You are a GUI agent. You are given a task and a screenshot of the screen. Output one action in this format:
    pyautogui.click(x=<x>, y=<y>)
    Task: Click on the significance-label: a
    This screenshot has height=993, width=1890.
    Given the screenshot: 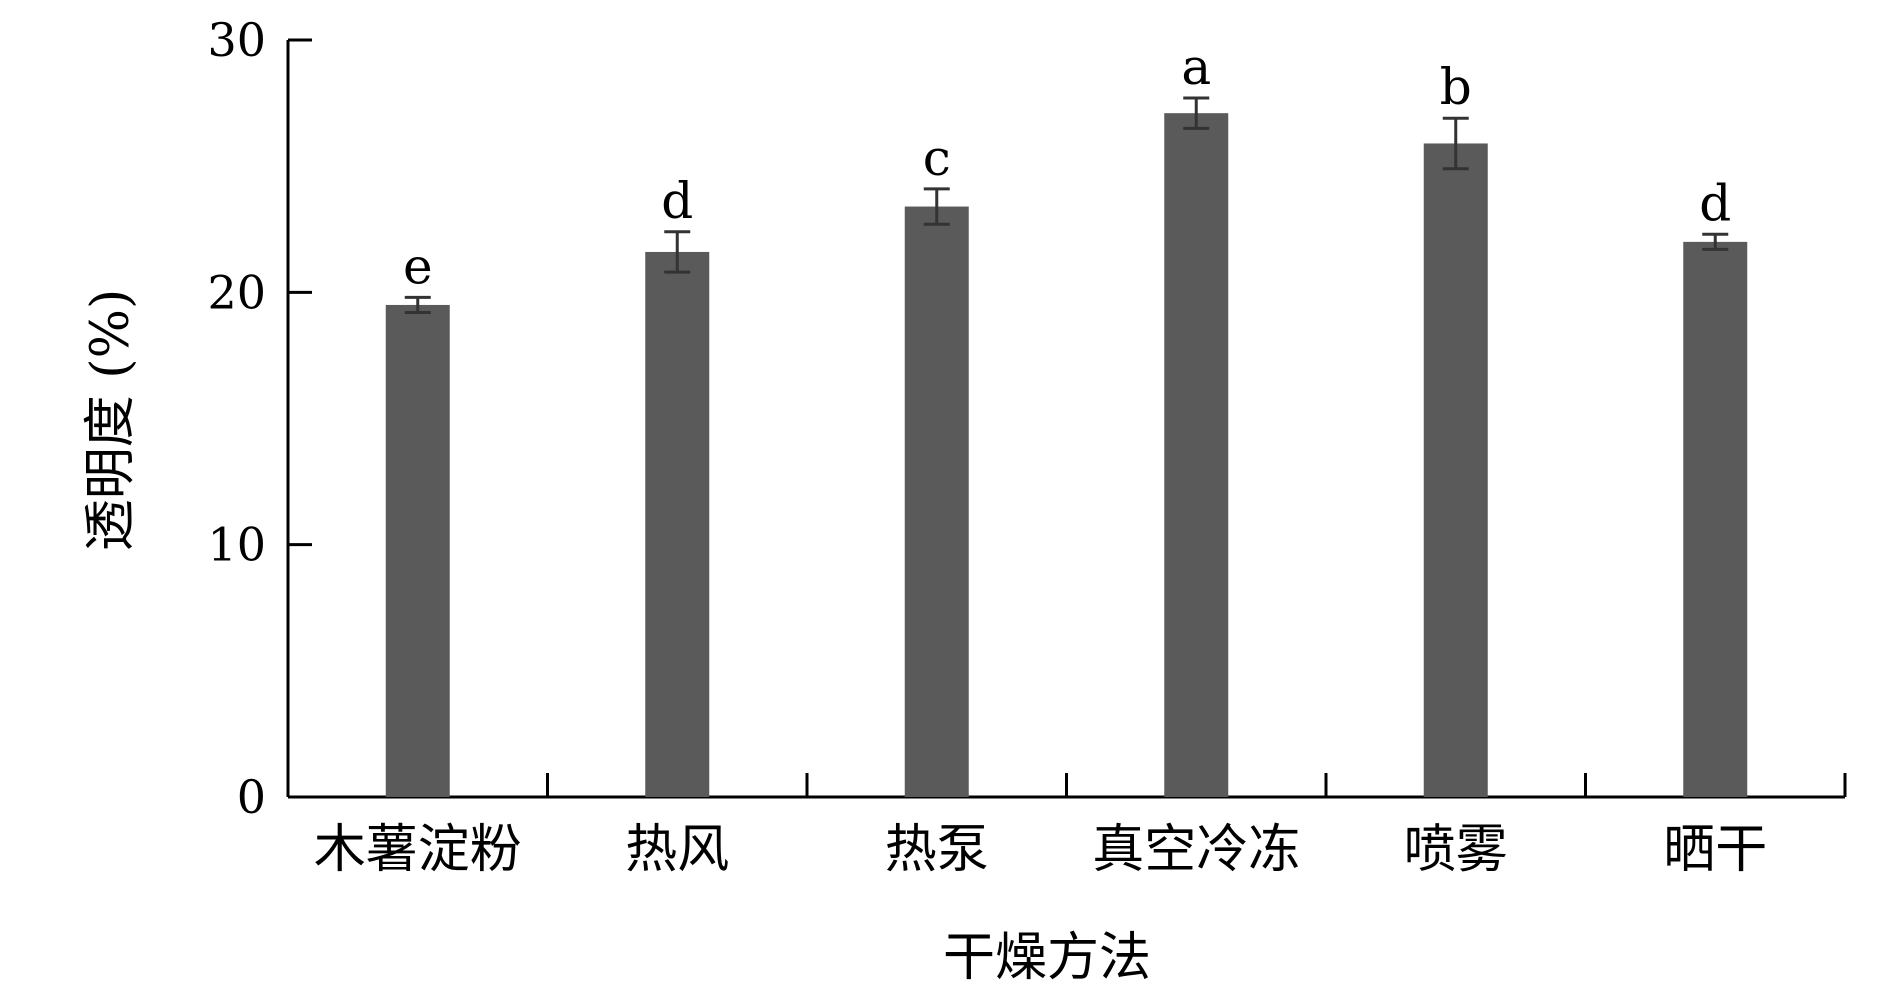 What is the action you would take?
    pyautogui.click(x=1196, y=67)
    